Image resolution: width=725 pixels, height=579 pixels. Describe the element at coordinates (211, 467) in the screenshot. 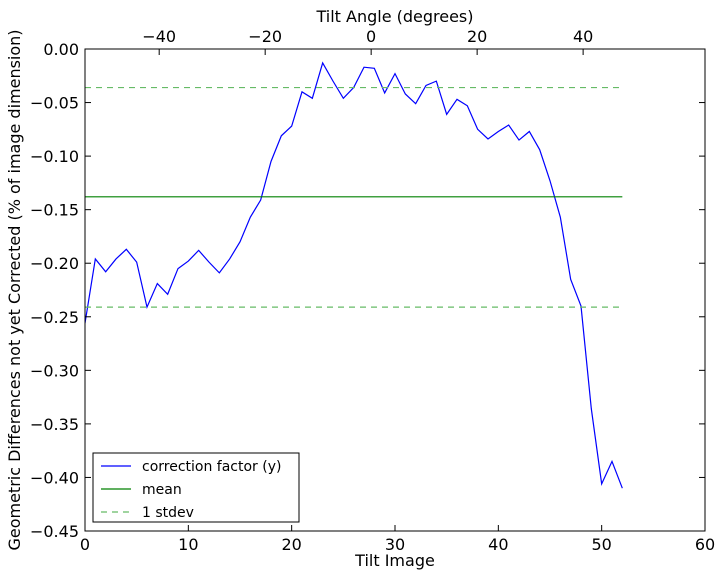

I see `legend-label-correction: correction factor (y)` at that location.